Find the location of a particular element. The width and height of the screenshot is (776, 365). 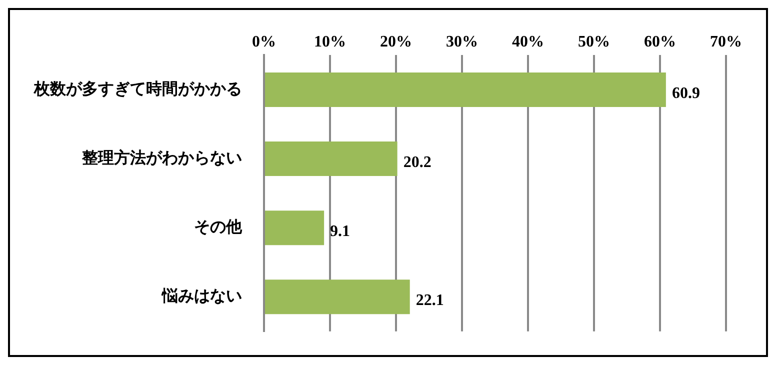

y-tick-label: 枚数が多すぎて時間がかかる is located at coordinates (137, 89).